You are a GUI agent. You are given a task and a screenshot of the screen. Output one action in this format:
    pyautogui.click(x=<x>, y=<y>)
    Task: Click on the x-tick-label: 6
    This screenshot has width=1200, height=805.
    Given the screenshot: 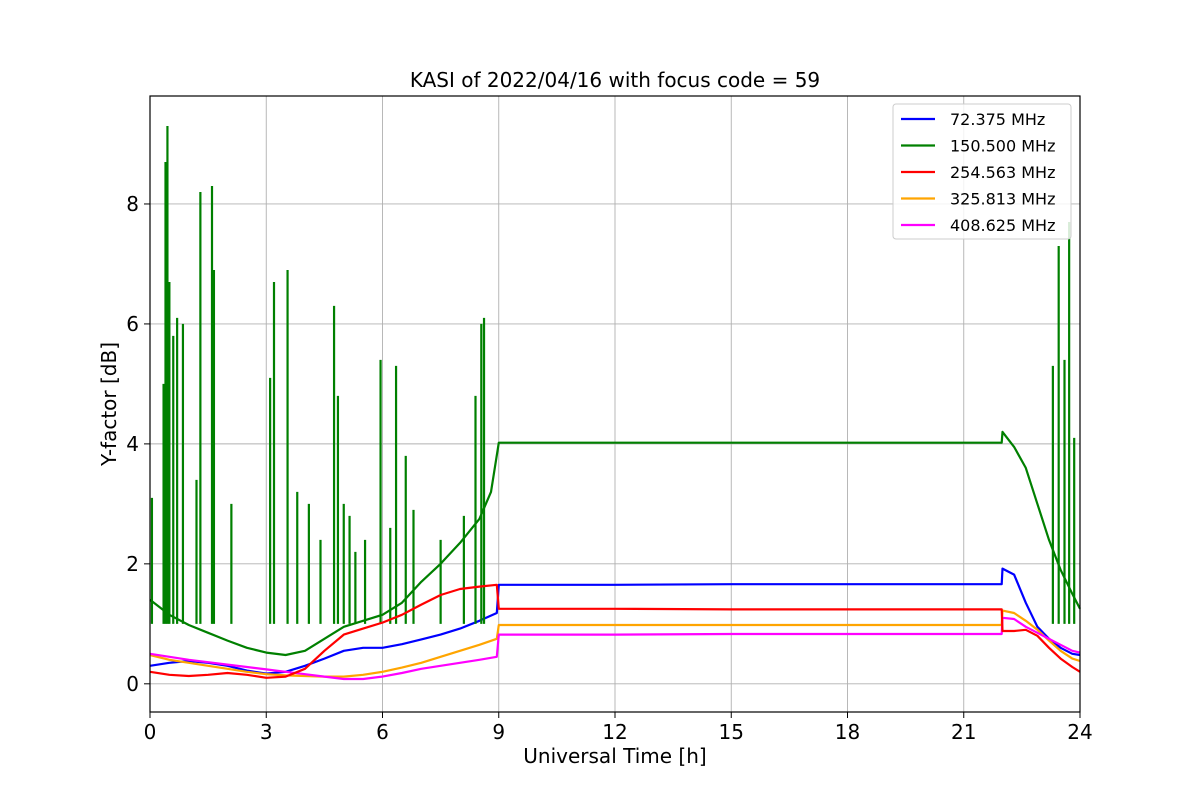 What is the action you would take?
    pyautogui.click(x=382, y=732)
    